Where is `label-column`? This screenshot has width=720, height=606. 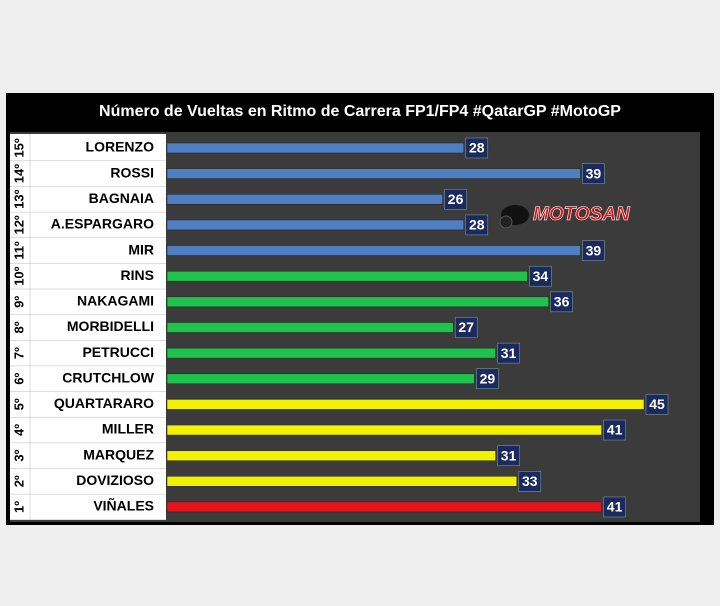 label-column is located at coordinates (88, 327).